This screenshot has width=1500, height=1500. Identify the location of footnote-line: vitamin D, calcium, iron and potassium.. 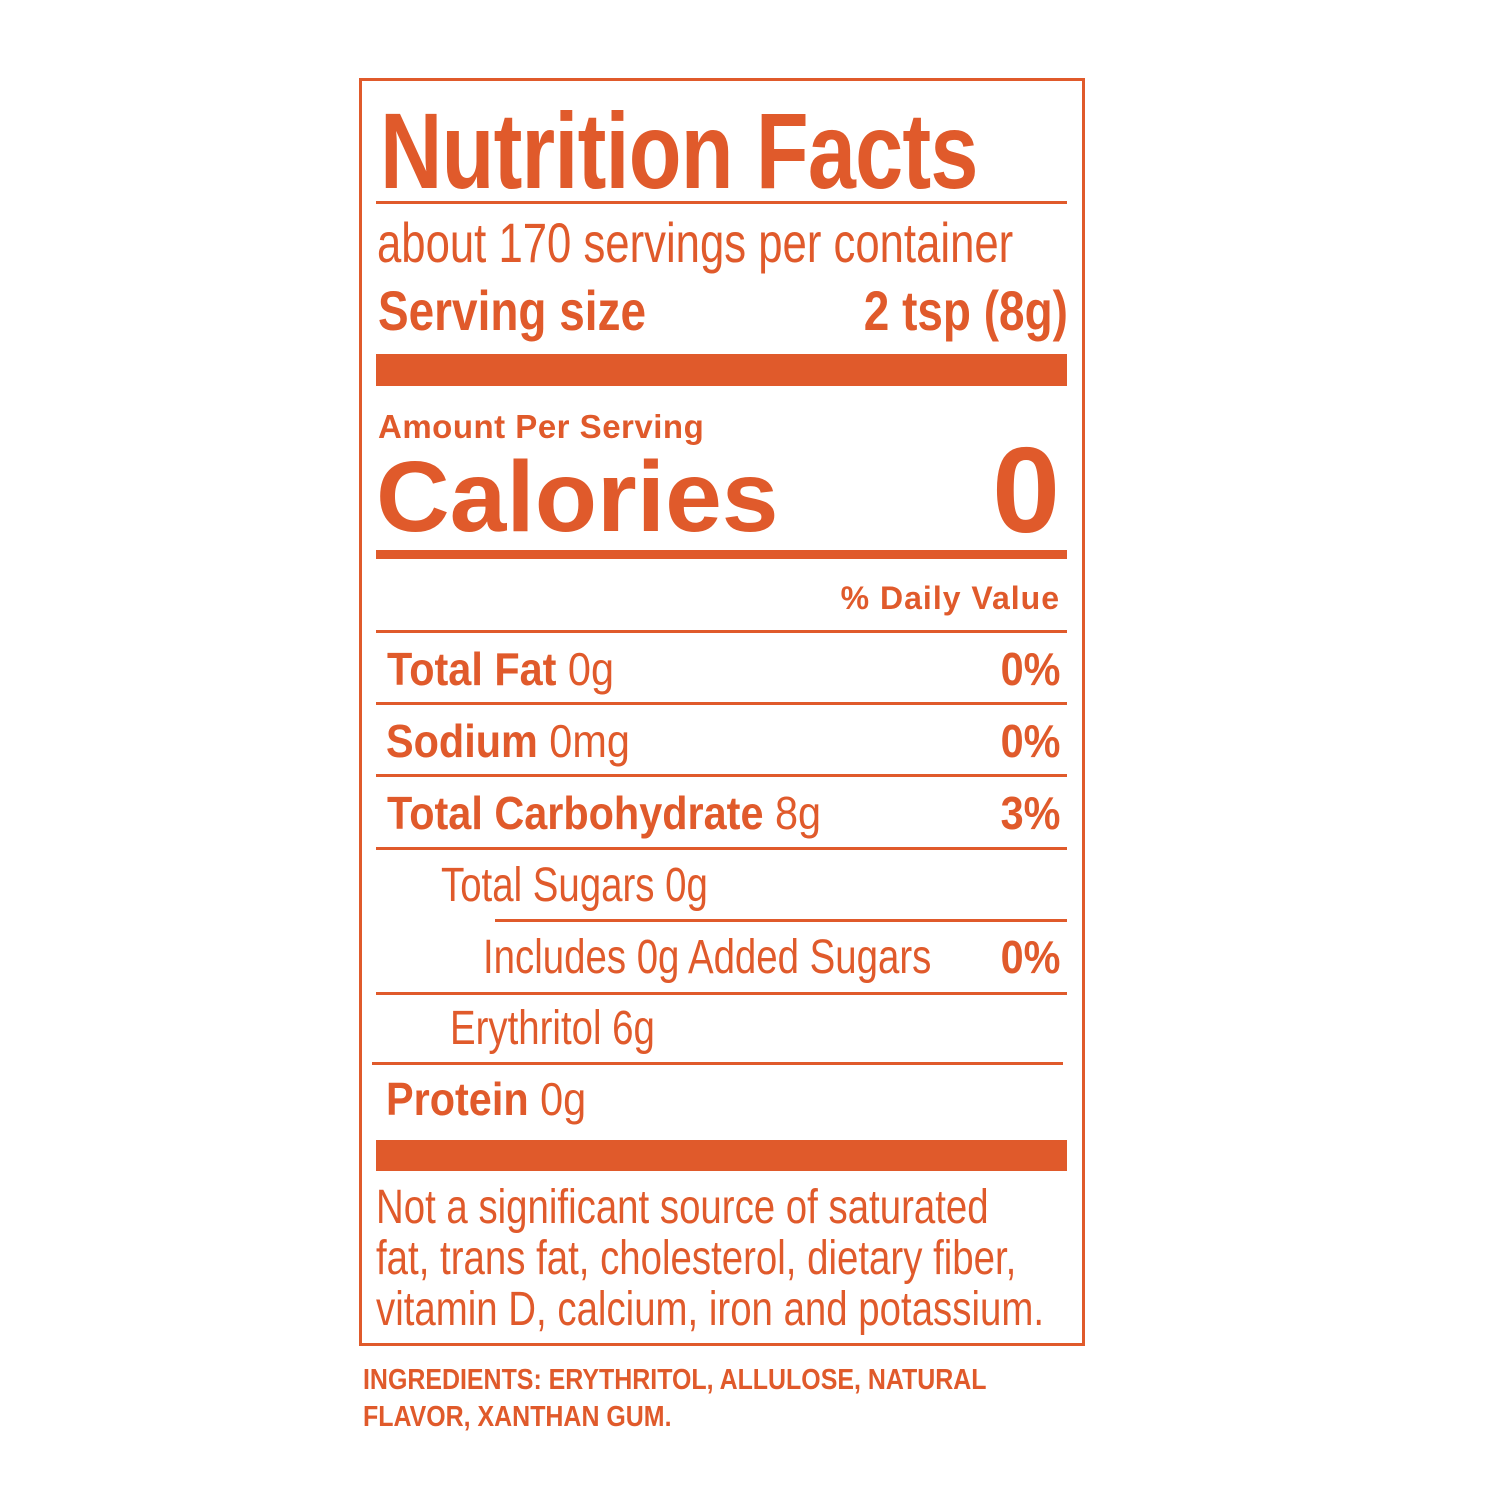
(710, 1309).